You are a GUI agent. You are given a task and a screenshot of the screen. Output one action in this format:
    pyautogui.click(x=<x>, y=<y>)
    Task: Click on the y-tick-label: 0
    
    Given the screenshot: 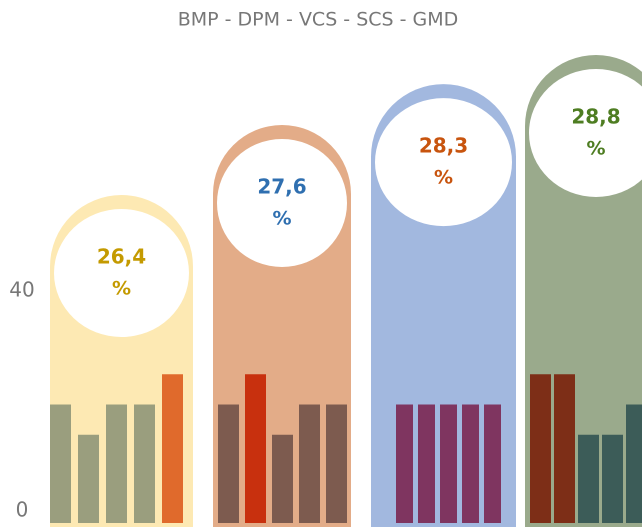 What is the action you would take?
    pyautogui.click(x=22, y=510)
    